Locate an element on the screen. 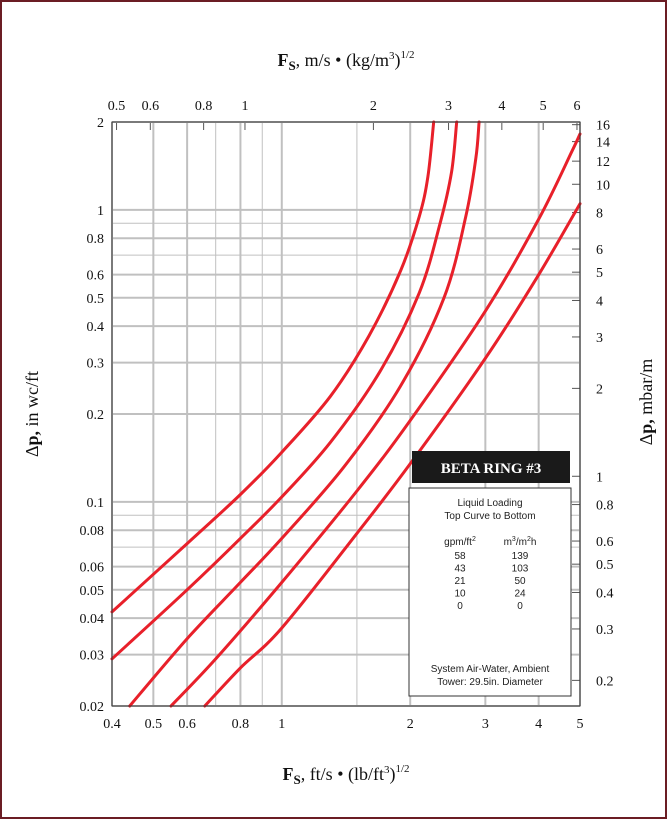 The width and height of the screenshot is (667, 819). y-tick-label: 0.03 is located at coordinates (92, 656).